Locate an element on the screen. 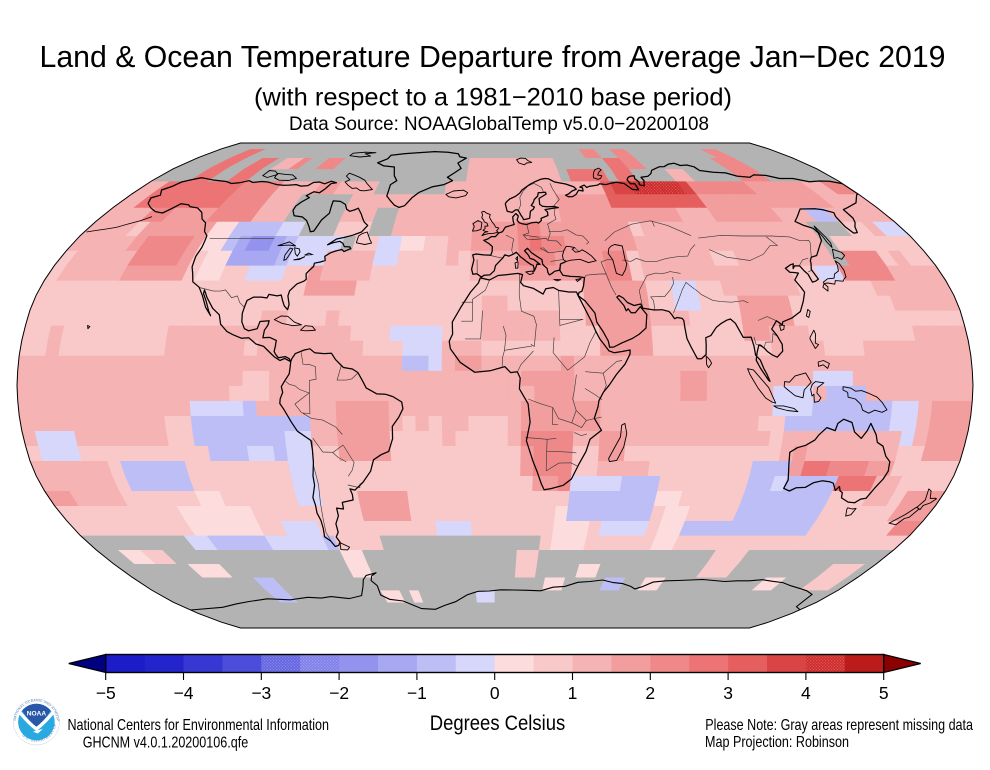 This screenshot has height=770, width=990. svg-text: GHCNM v4.0.1.20200106.qfe is located at coordinates (166, 743).